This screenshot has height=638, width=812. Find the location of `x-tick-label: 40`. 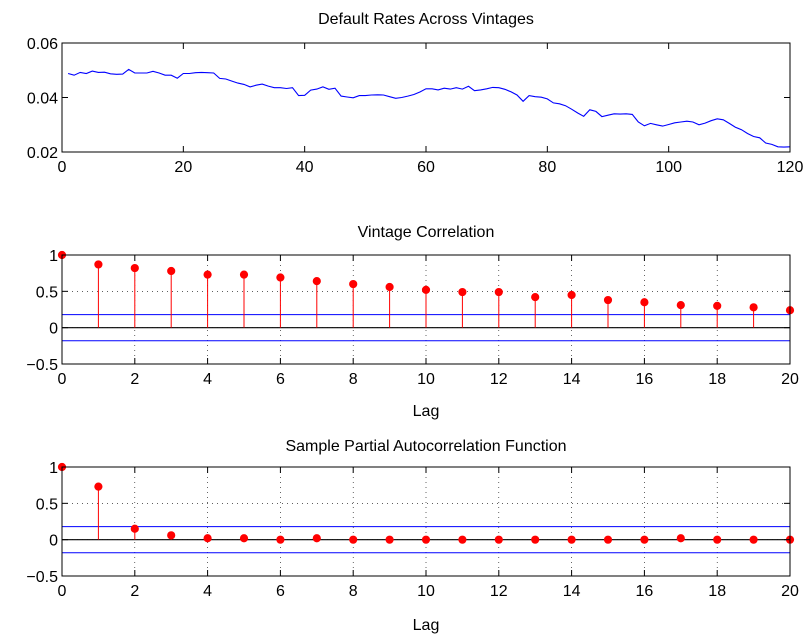

x-tick-label: 40 is located at coordinates (305, 167).